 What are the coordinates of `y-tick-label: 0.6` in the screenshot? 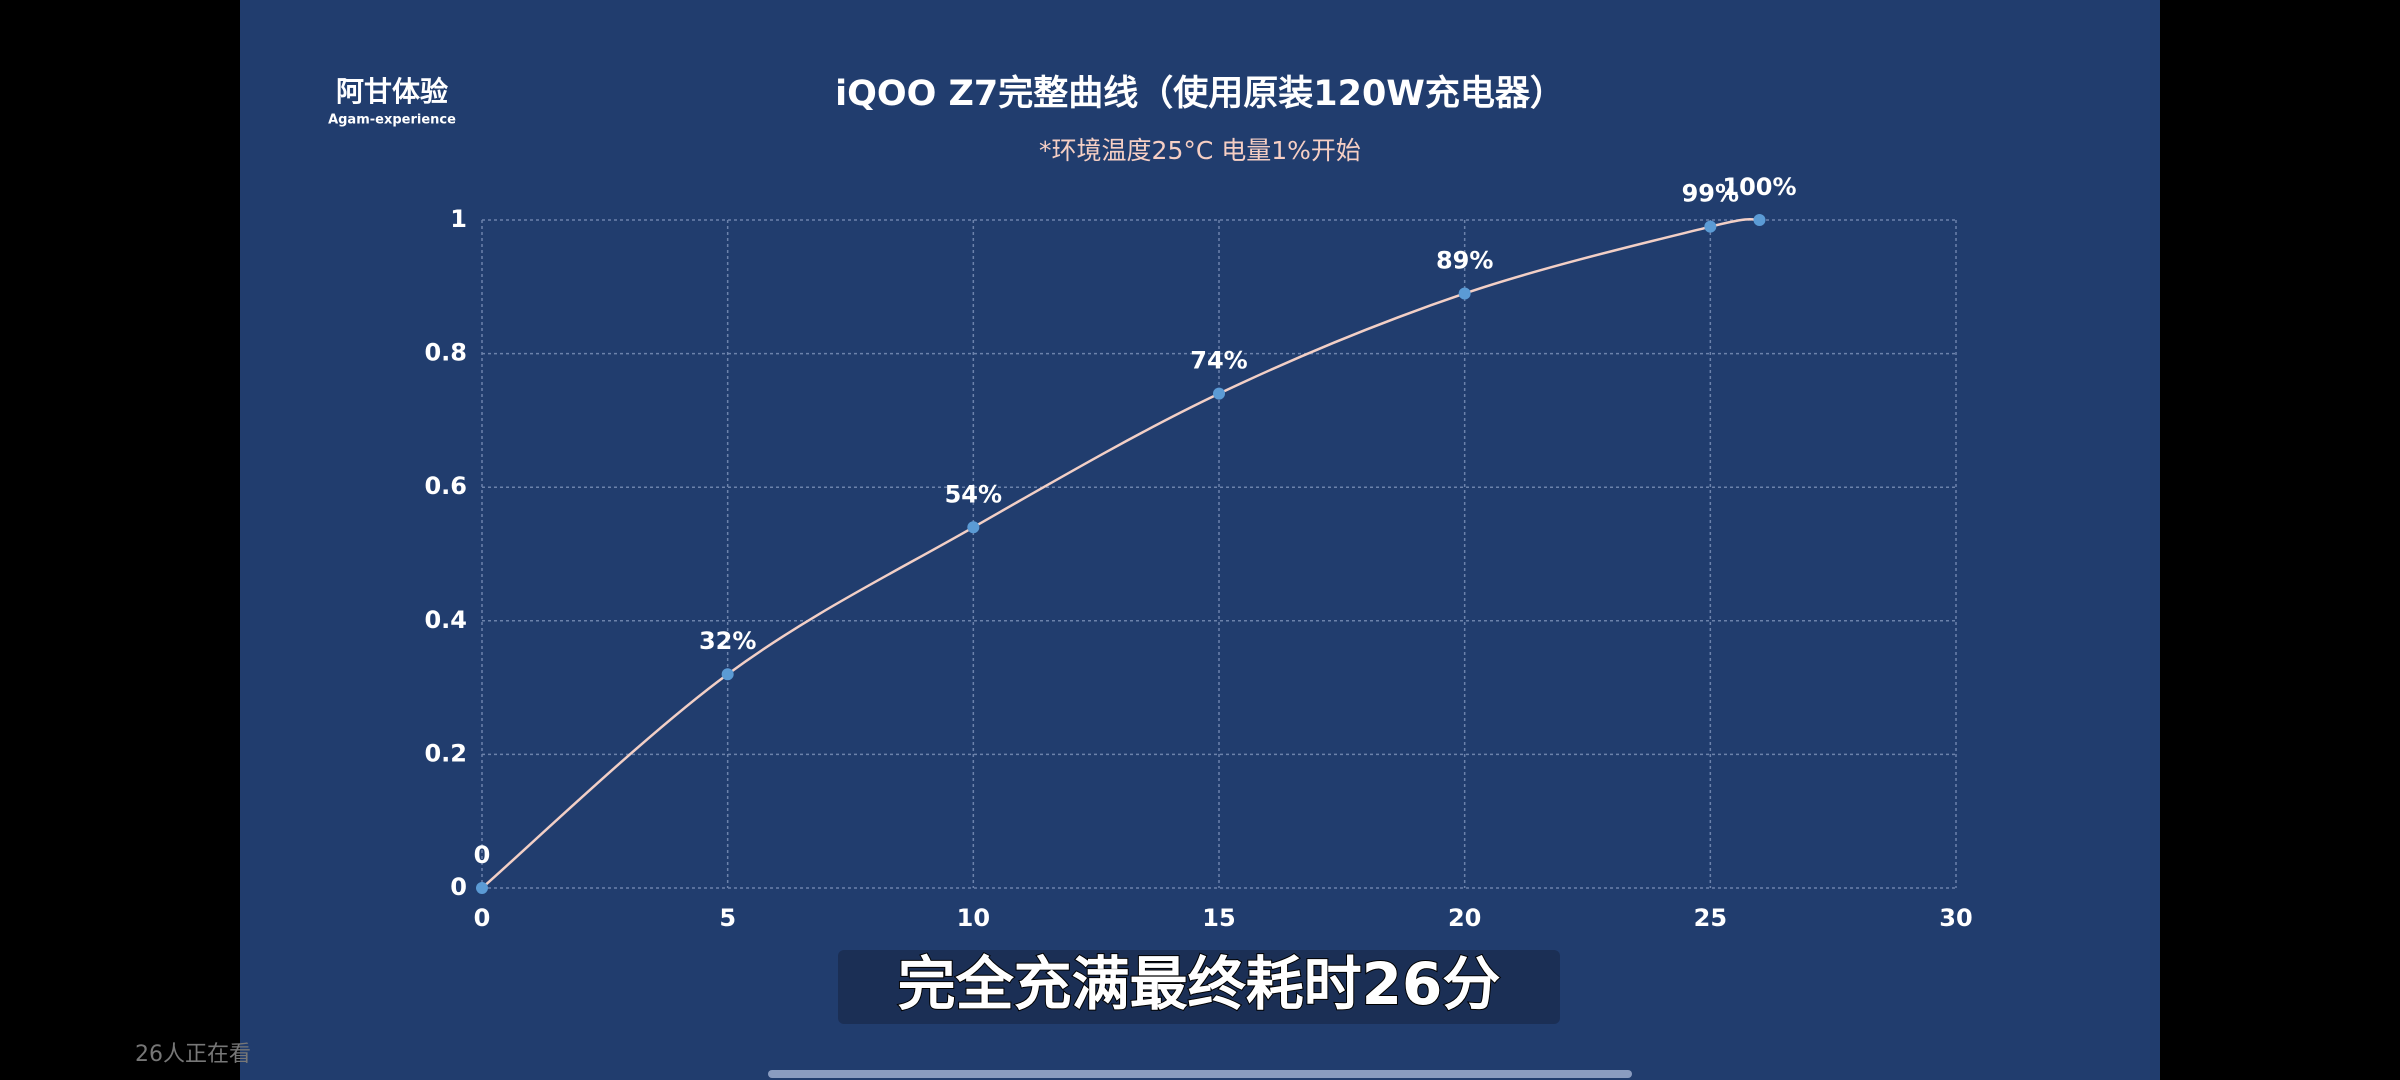 It's located at (445, 486).